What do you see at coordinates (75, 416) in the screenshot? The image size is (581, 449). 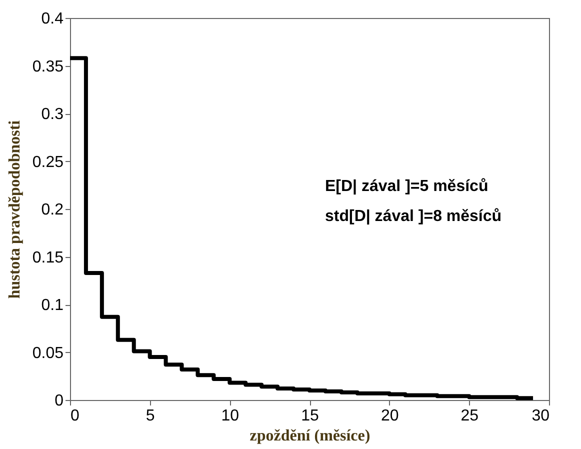 I see `x-tick-label: 0` at bounding box center [75, 416].